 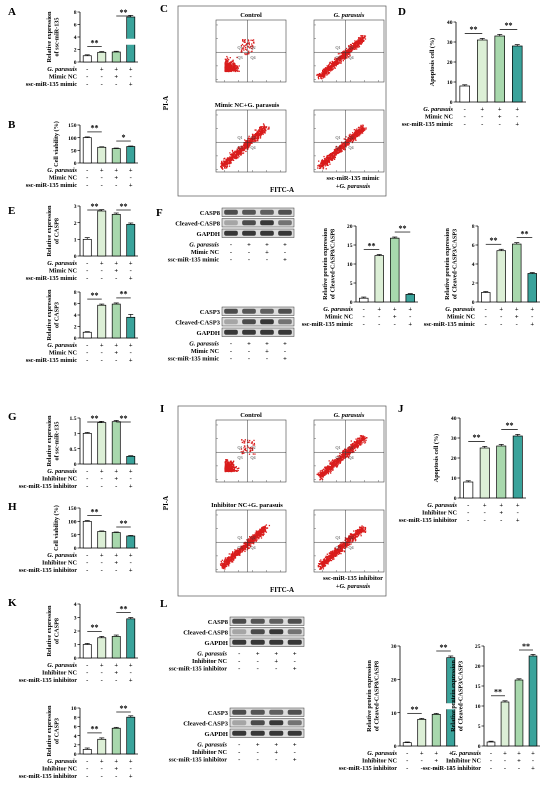 I want to click on quadrant-label: Q1, so click(x=338, y=447).